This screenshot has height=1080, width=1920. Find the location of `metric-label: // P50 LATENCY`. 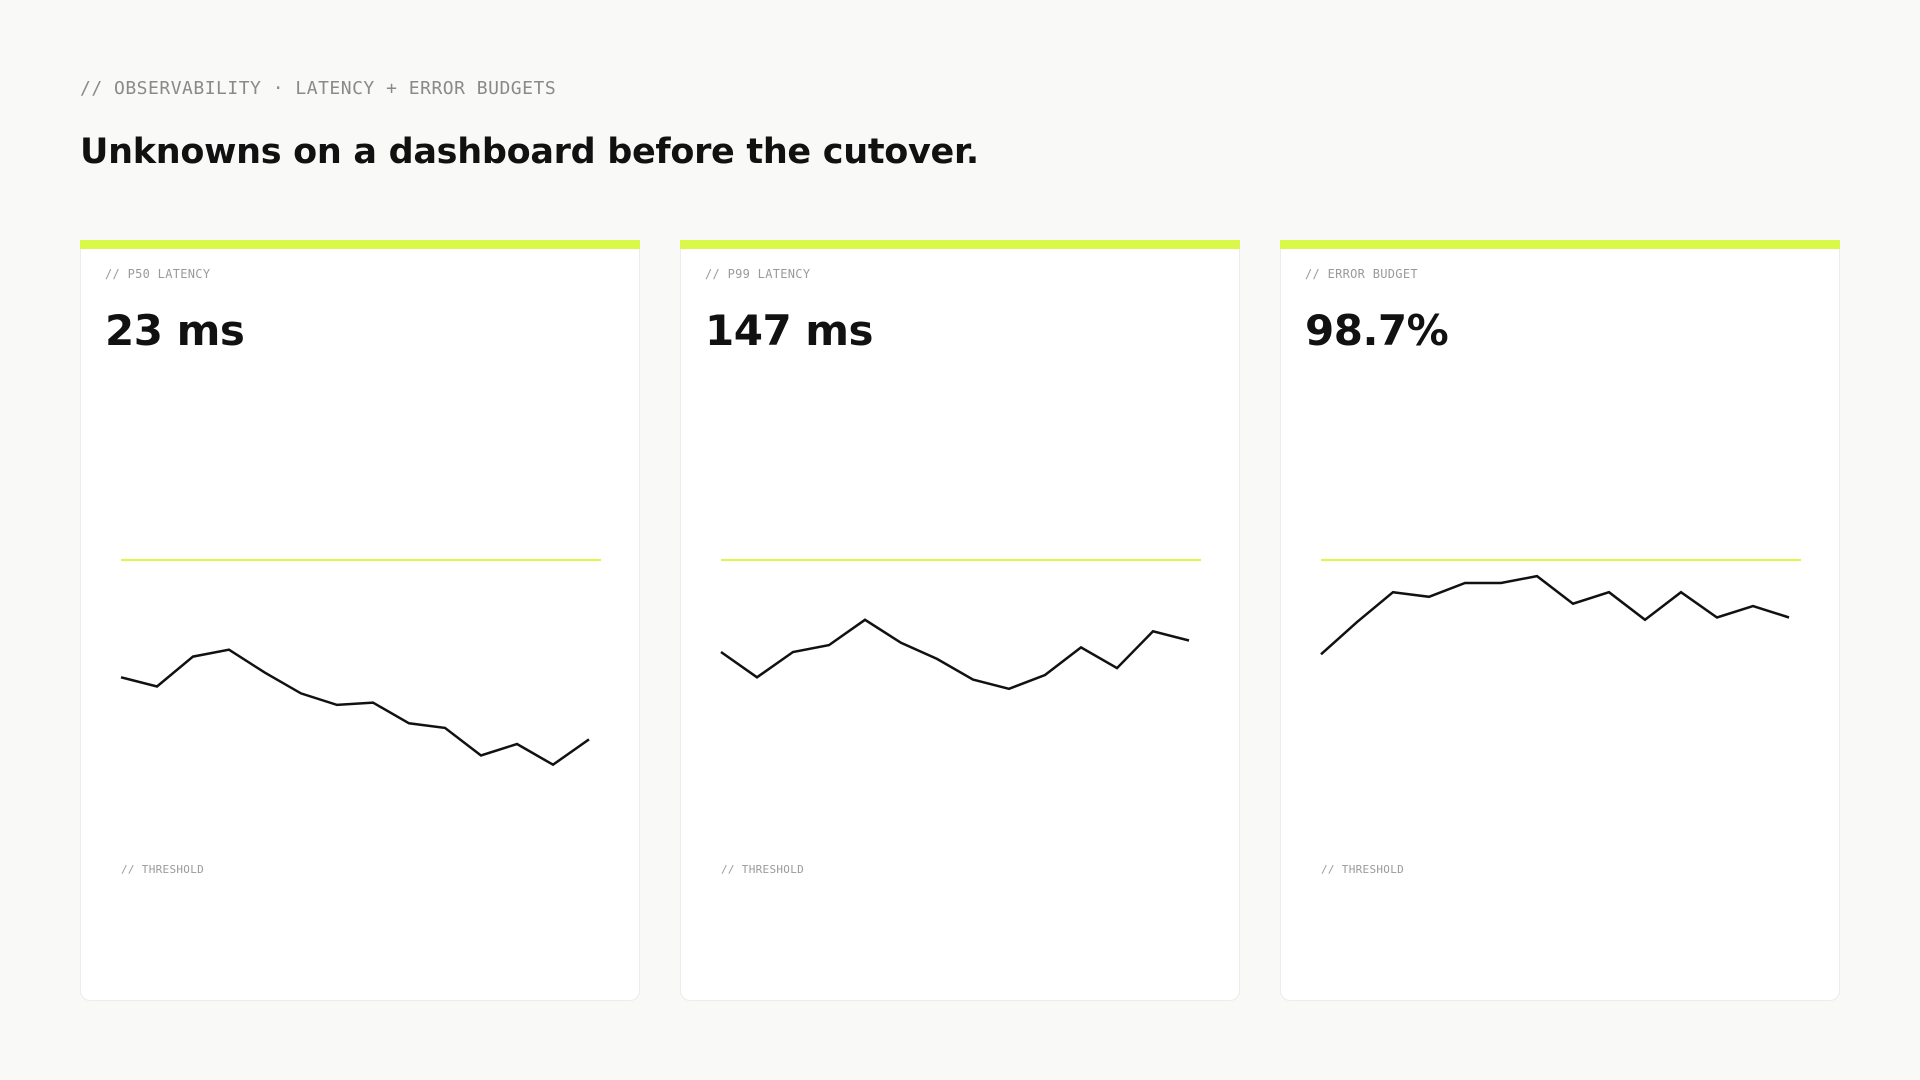

metric-label: // P50 LATENCY is located at coordinates (158, 274).